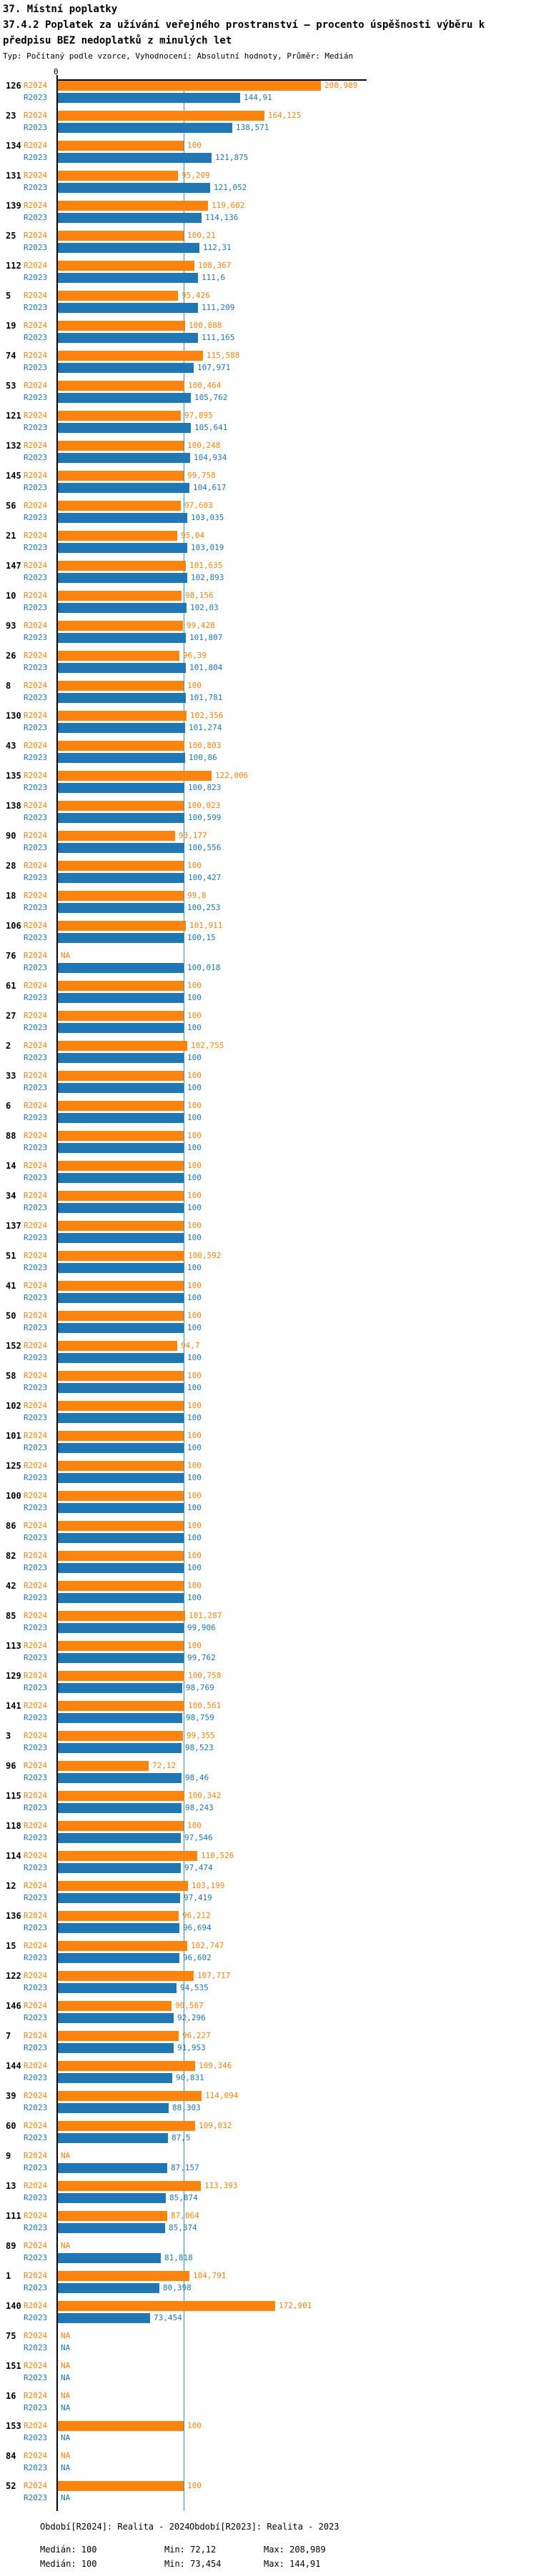 Image resolution: width=536 pixels, height=2576 pixels. What do you see at coordinates (189, 2006) in the screenshot?
I see `value-label-r2024: 90,567` at bounding box center [189, 2006].